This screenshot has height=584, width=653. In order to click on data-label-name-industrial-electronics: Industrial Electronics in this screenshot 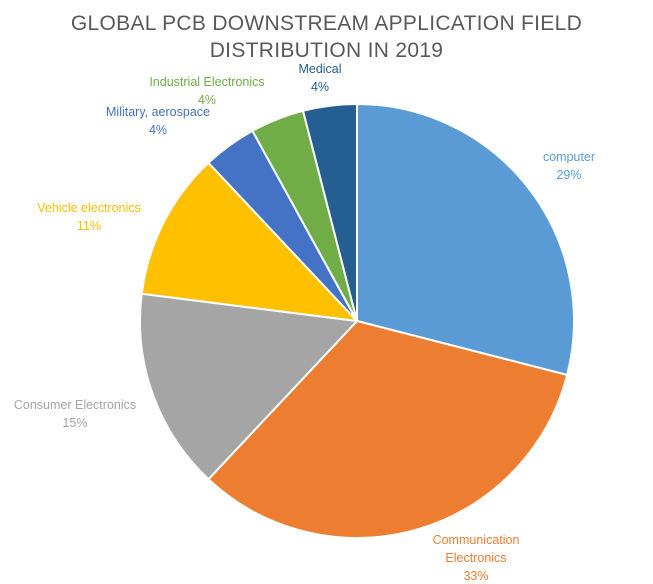, I will do `click(206, 82)`.